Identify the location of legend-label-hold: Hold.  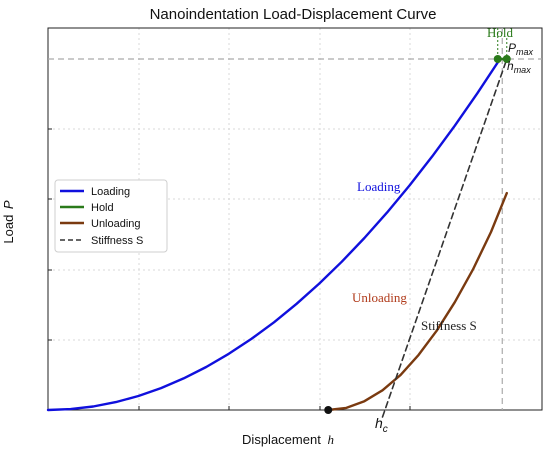
(102, 208).